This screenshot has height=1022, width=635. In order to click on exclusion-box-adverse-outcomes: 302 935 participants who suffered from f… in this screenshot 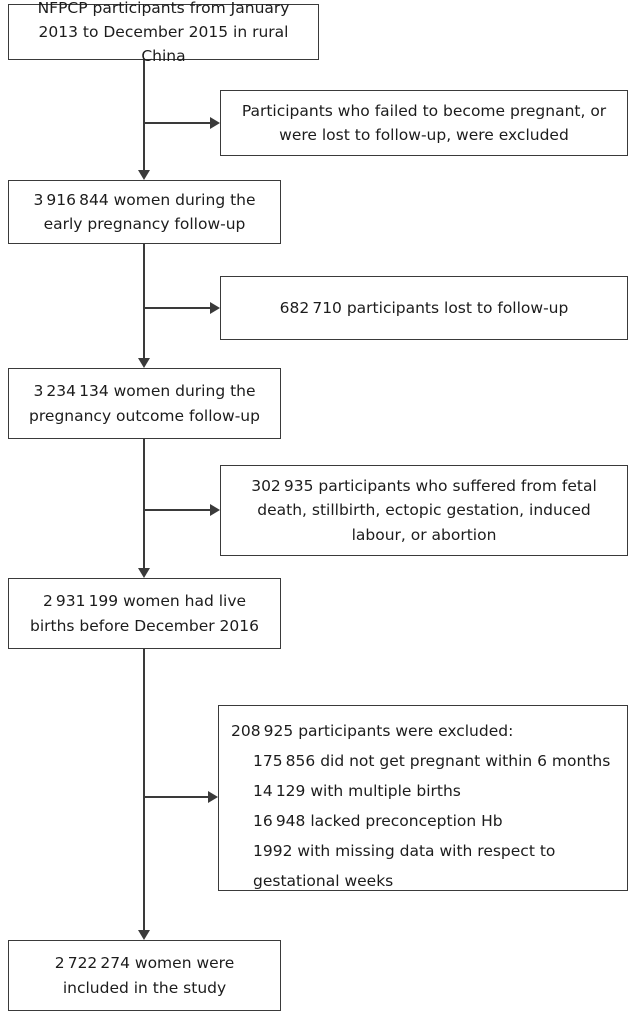, I will do `click(424, 510)`.